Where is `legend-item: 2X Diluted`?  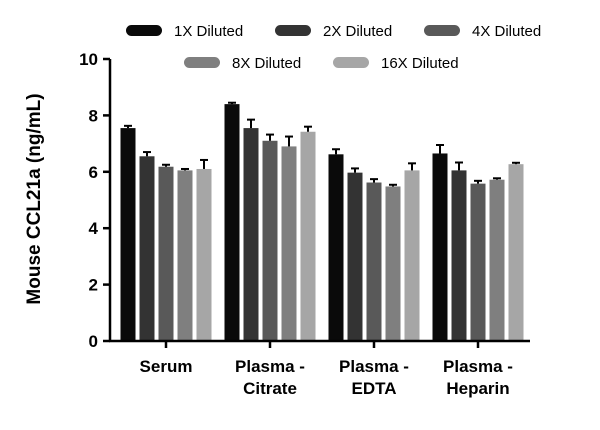 legend-item: 2X Diluted is located at coordinates (333, 31).